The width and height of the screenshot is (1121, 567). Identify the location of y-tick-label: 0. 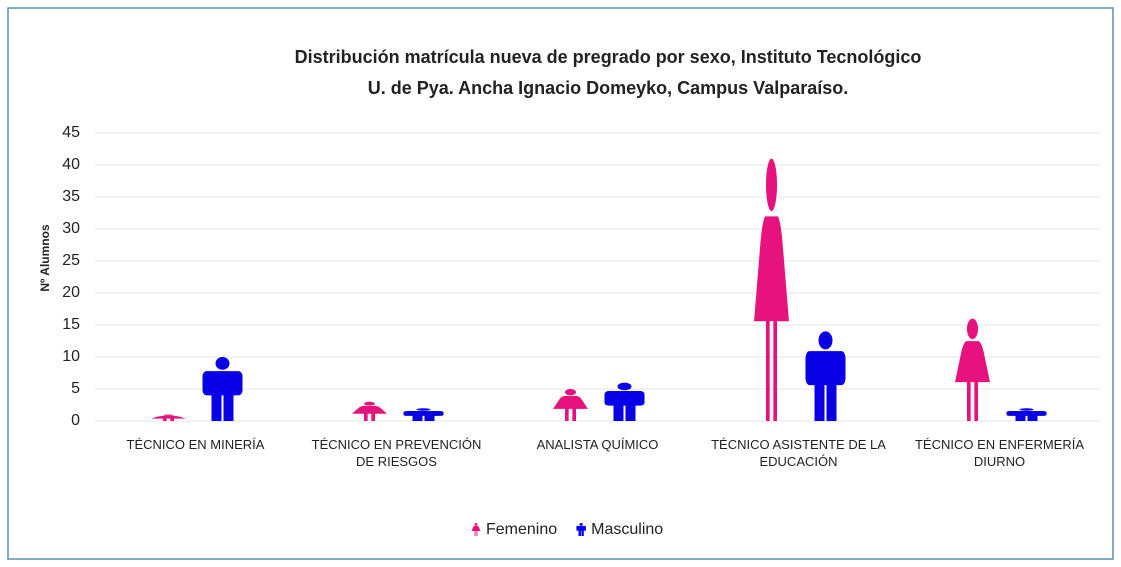
(75, 420).